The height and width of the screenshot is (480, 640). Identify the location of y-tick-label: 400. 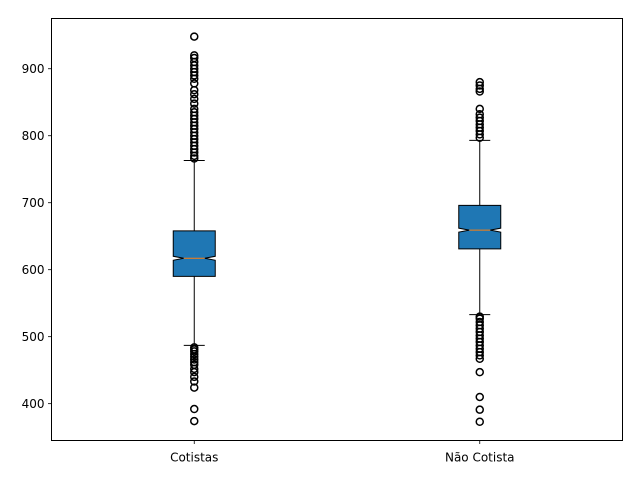
(33, 404).